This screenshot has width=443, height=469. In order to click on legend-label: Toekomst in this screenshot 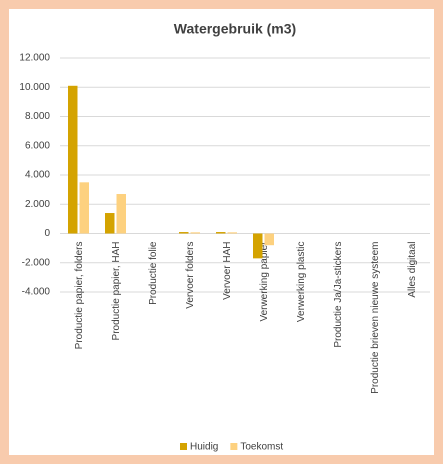, I will do `click(261, 447)`.